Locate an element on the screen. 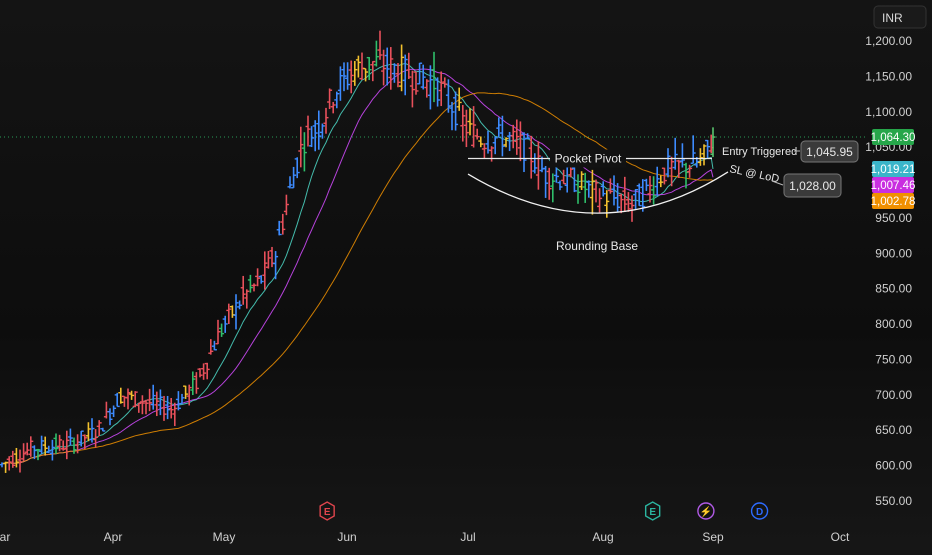 Image resolution: width=932 pixels, height=555 pixels. currency-box is located at coordinates (900, 17).